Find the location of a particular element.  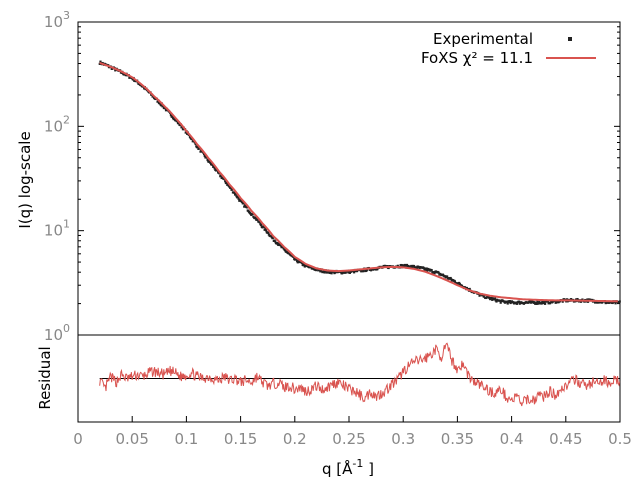

legend: Experimental FoXS χ² = 11.1 is located at coordinates (508, 48).